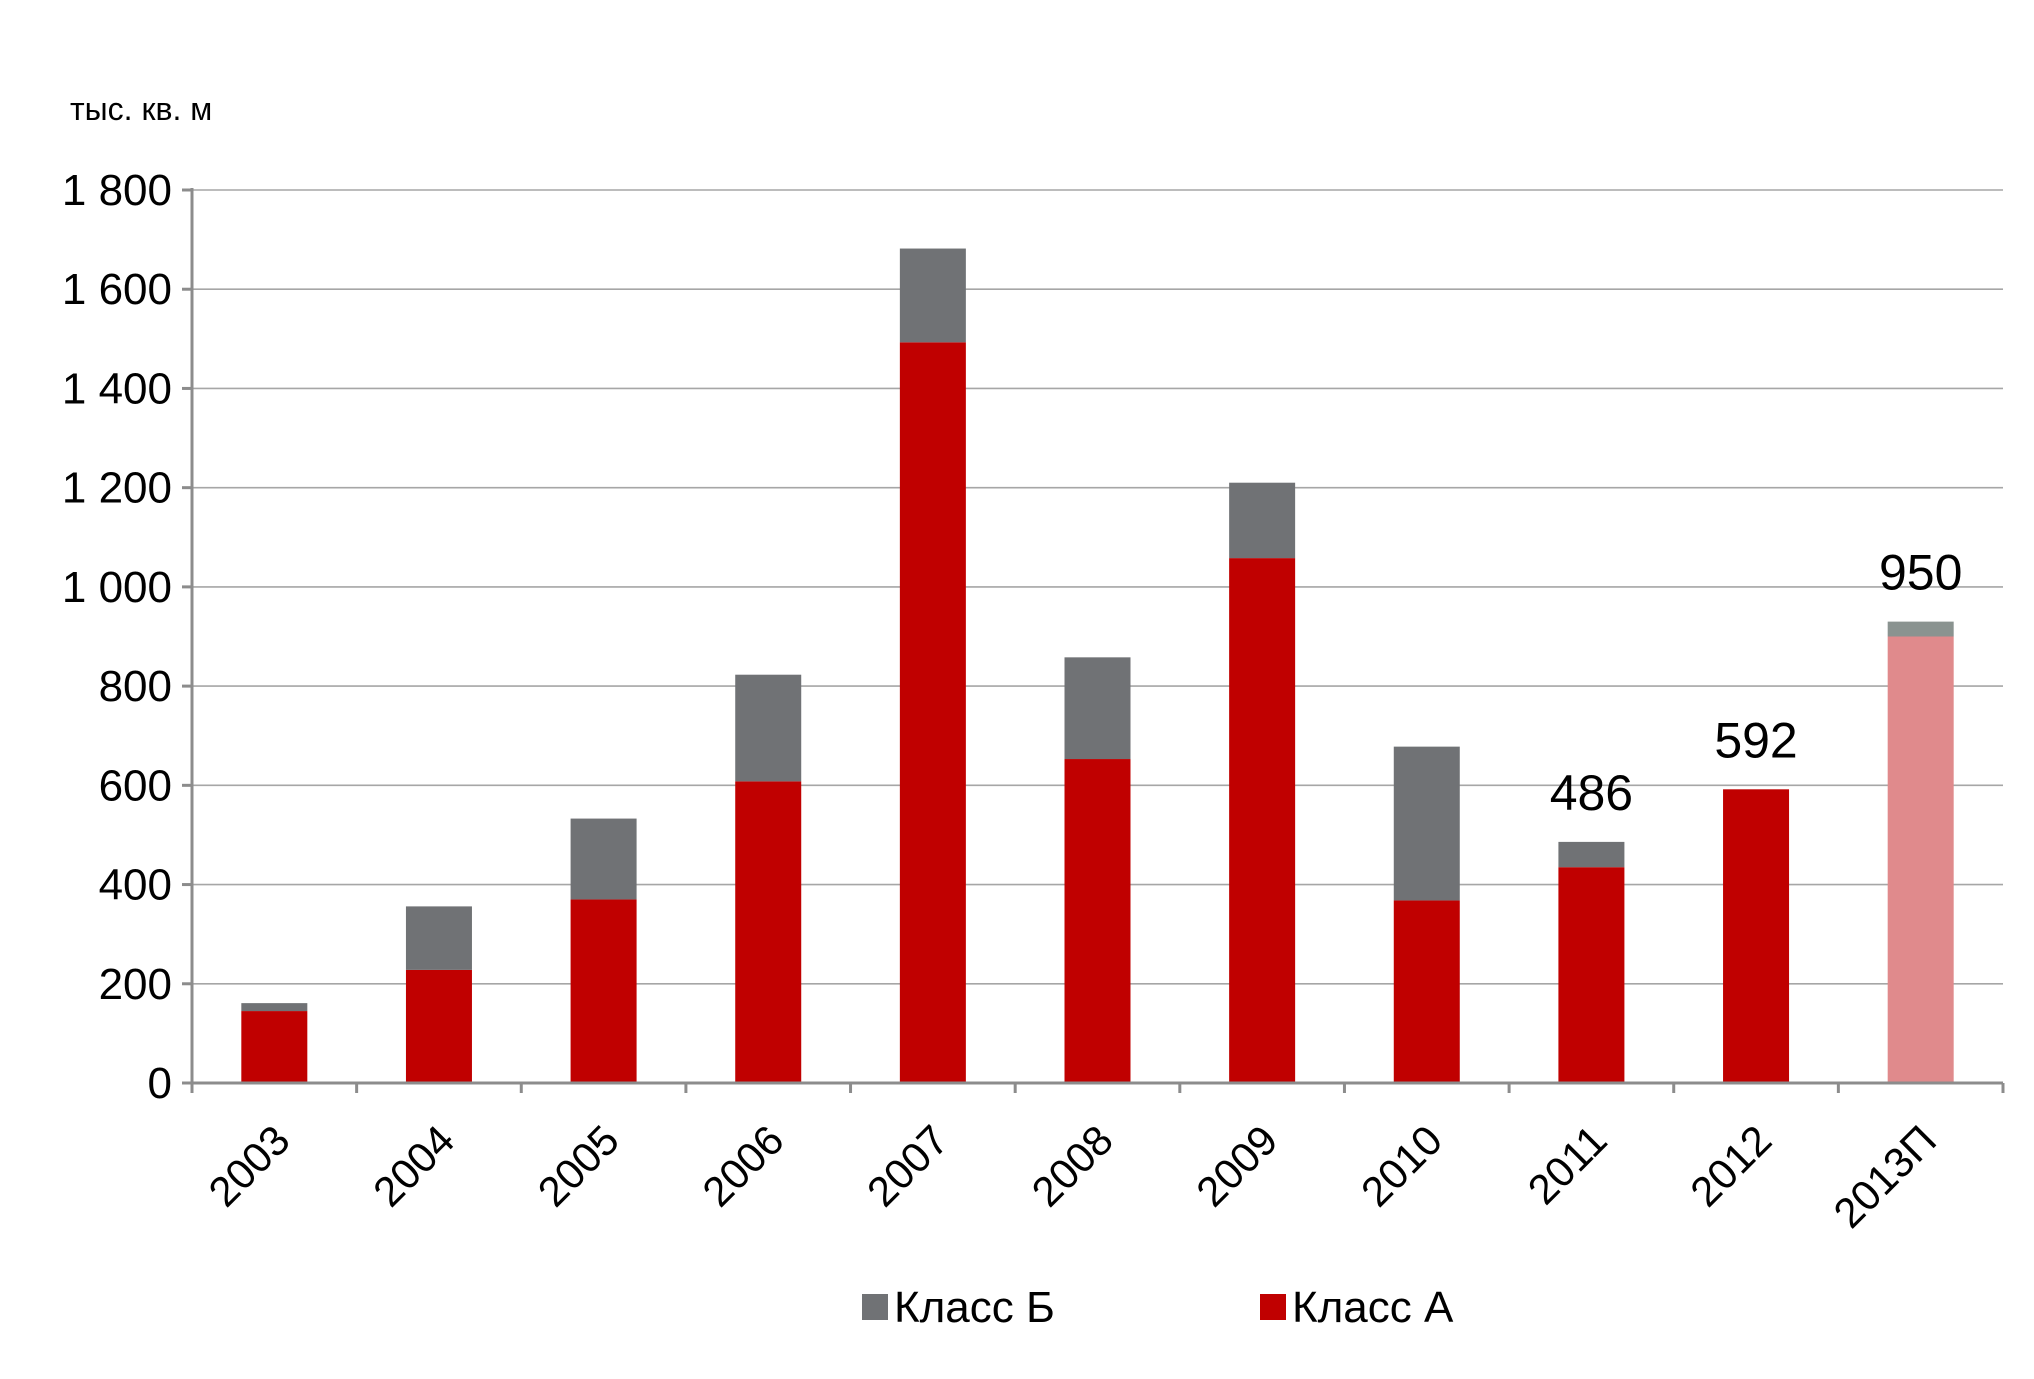  I want to click on x-tick-label-2011: 2011, so click(1567, 1164).